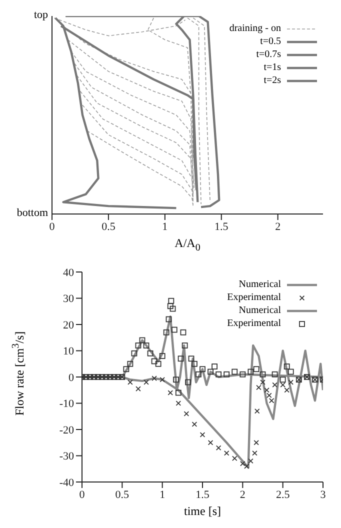  I want to click on y-tick-label: -10, so click(66, 404).